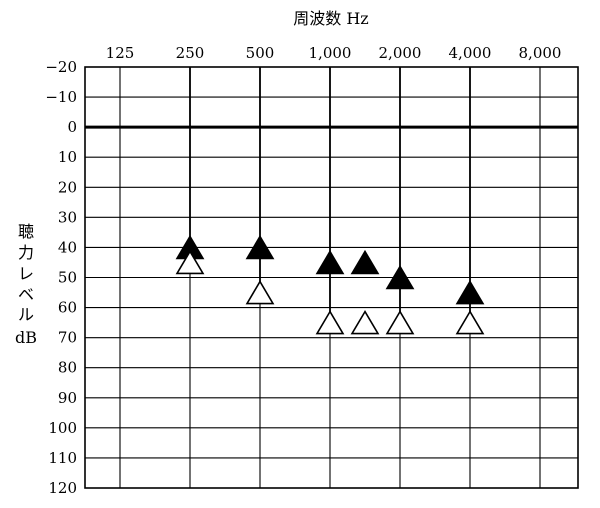 This screenshot has width=600, height=508. What do you see at coordinates (62, 458) in the screenshot?
I see `y-tick-label: 110` at bounding box center [62, 458].